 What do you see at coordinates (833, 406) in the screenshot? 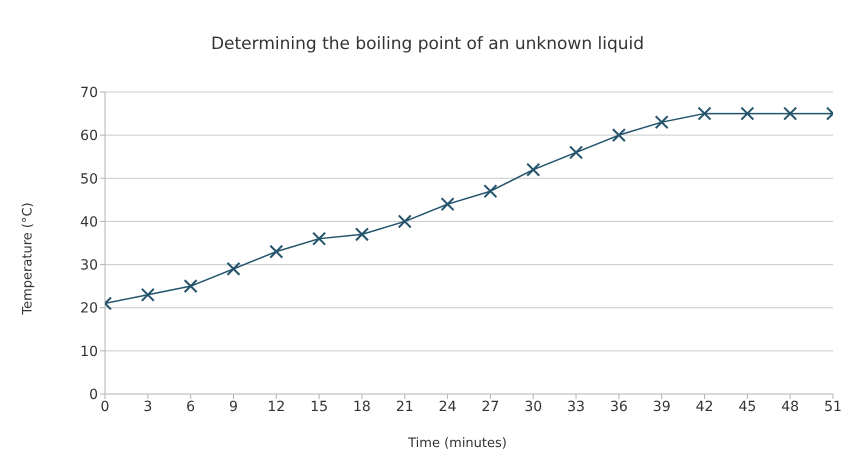
I see `x-tick-label: 51` at bounding box center [833, 406].